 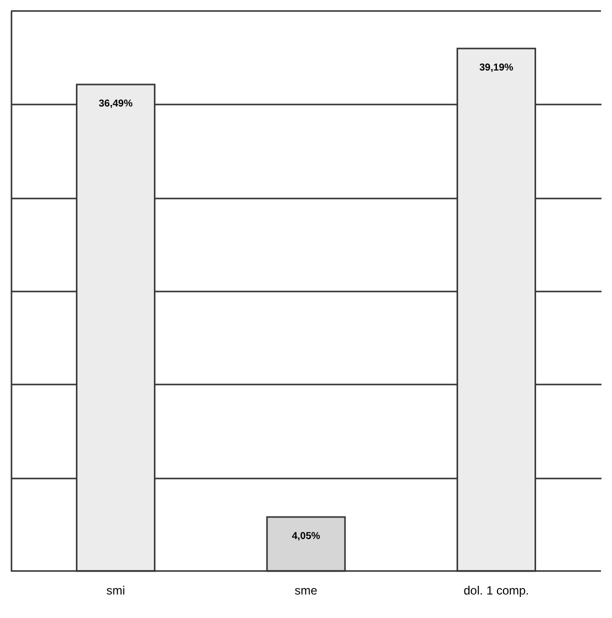 What do you see at coordinates (116, 591) in the screenshot?
I see `x-tick-label: smi` at bounding box center [116, 591].